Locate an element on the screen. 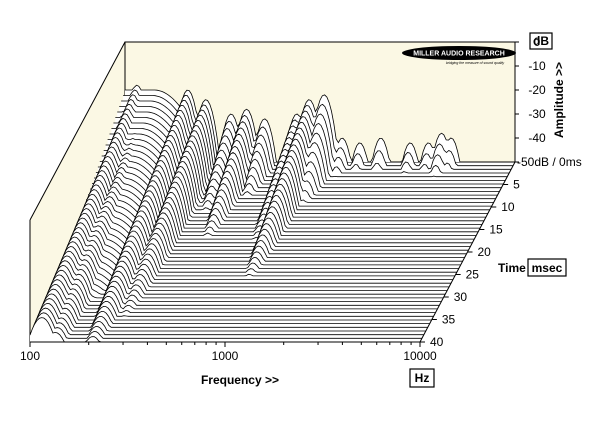 Image resolution: width=600 pixels, height=431 pixels. left-side-wall is located at coordinates (77, 192).